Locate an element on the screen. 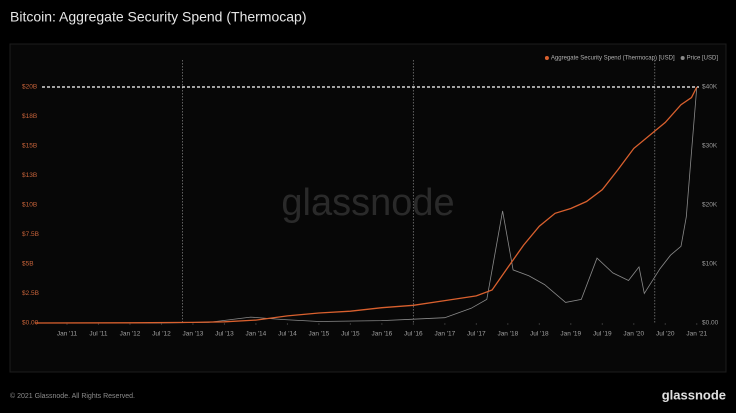  y2-tick-label: $20K is located at coordinates (710, 205).